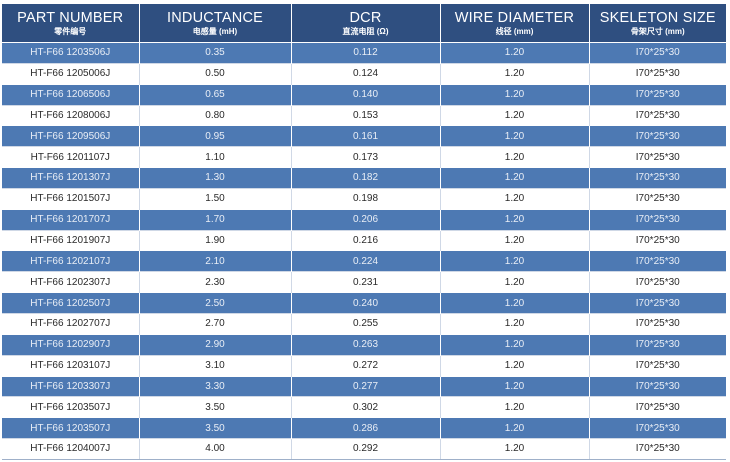 This screenshot has height=462, width=730. Describe the element at coordinates (71, 344) in the screenshot. I see `part-number-cell: HT-F66 1202907J` at that location.